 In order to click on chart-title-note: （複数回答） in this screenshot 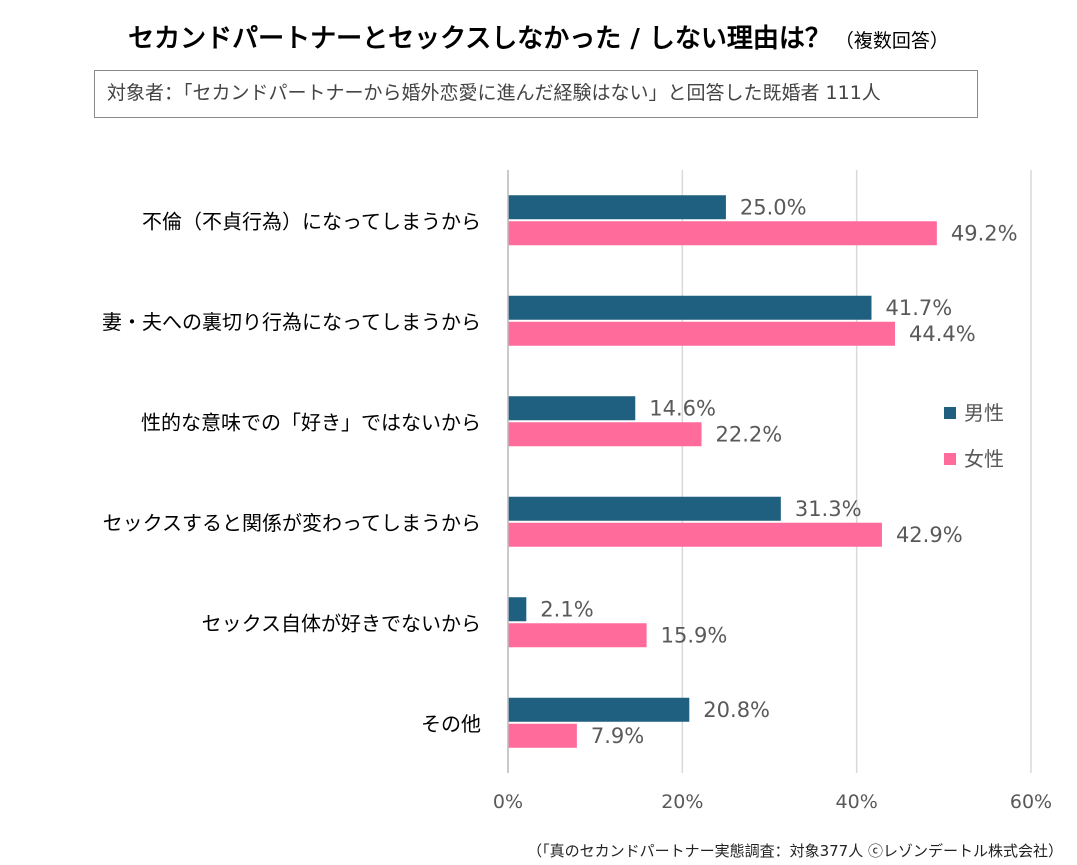, I will do `click(891, 41)`.